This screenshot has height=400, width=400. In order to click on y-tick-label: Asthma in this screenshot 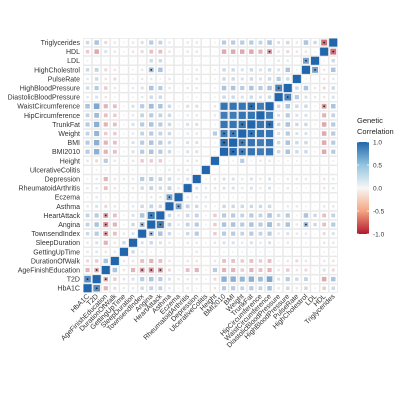, I will do `click(68, 207)`.